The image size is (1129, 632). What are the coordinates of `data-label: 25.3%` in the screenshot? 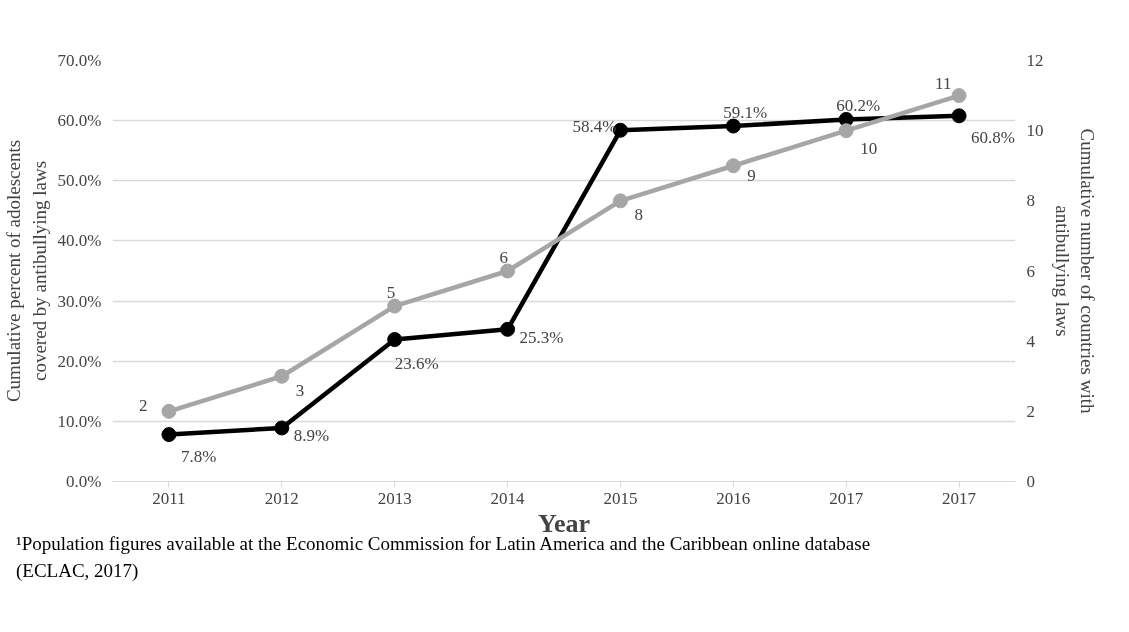 It's located at (541, 337).